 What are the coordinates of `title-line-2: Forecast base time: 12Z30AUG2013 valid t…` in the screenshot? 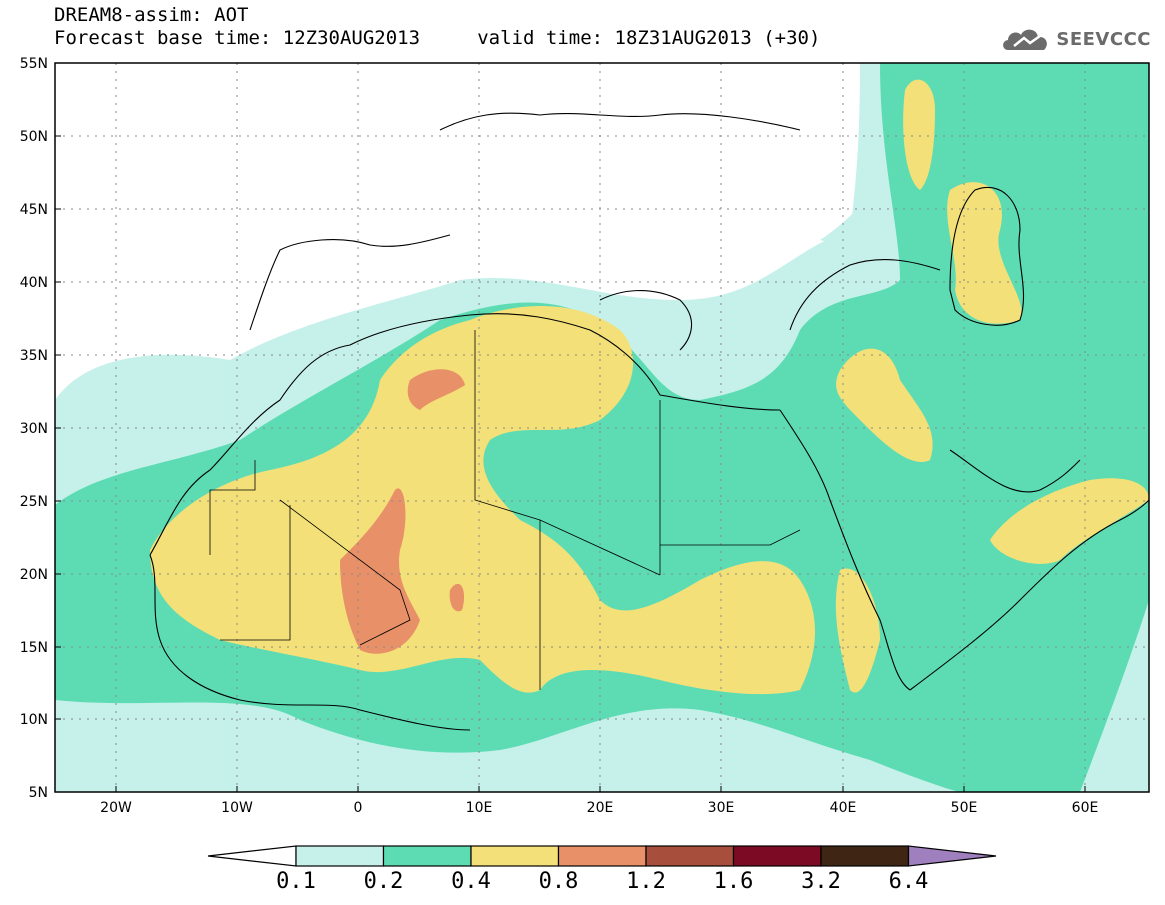 It's located at (437, 38).